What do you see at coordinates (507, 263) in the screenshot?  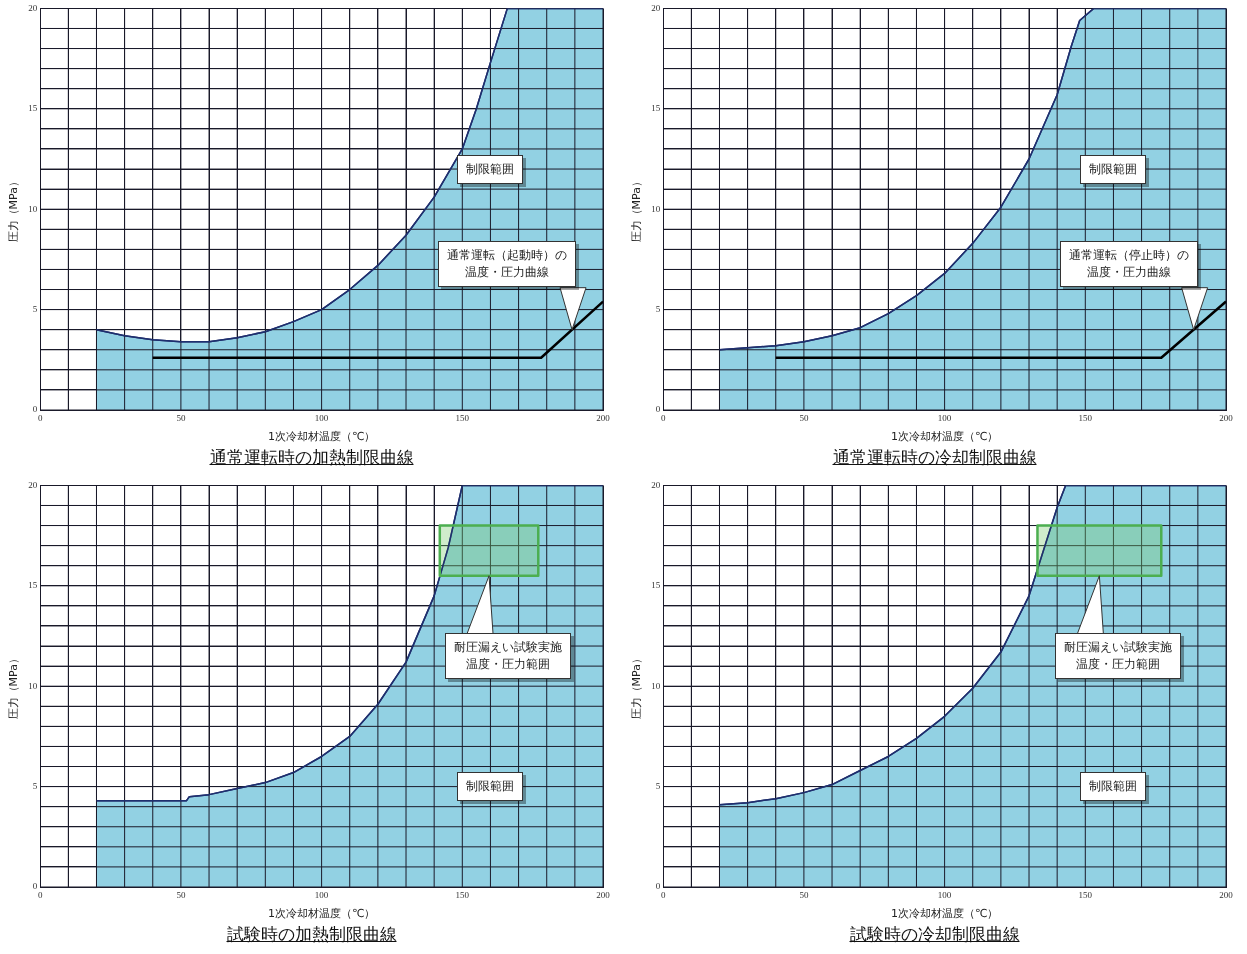 I see `annotation: 通常運転（起動時）の温度・圧力曲線` at bounding box center [507, 263].